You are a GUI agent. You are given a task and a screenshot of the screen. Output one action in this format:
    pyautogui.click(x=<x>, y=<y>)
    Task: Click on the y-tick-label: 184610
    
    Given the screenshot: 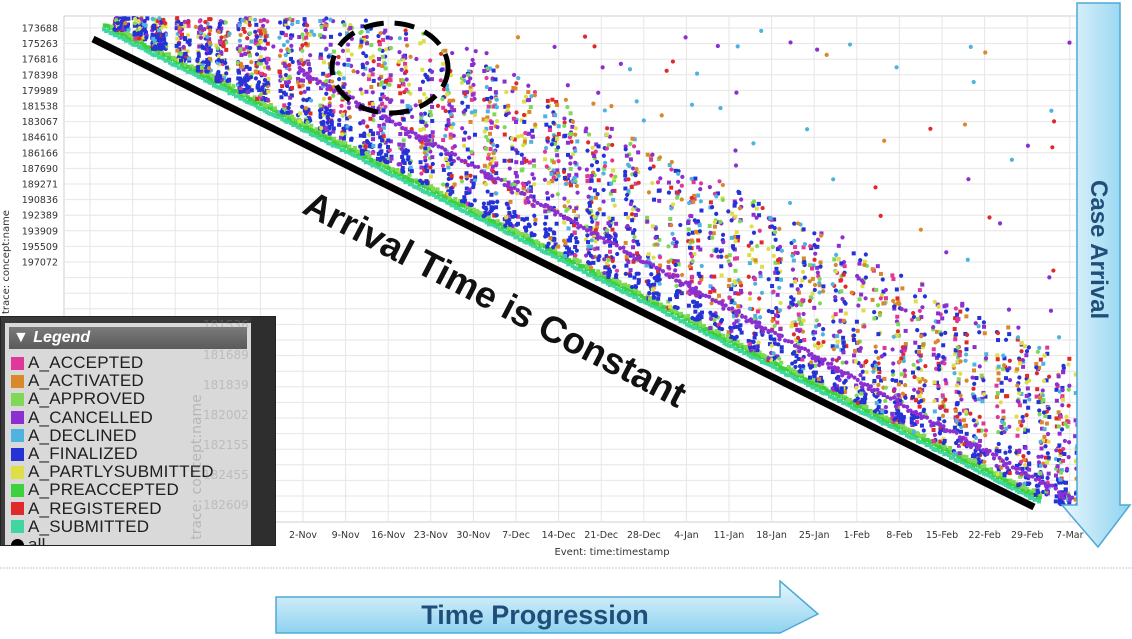 What is the action you would take?
    pyautogui.click(x=40, y=138)
    